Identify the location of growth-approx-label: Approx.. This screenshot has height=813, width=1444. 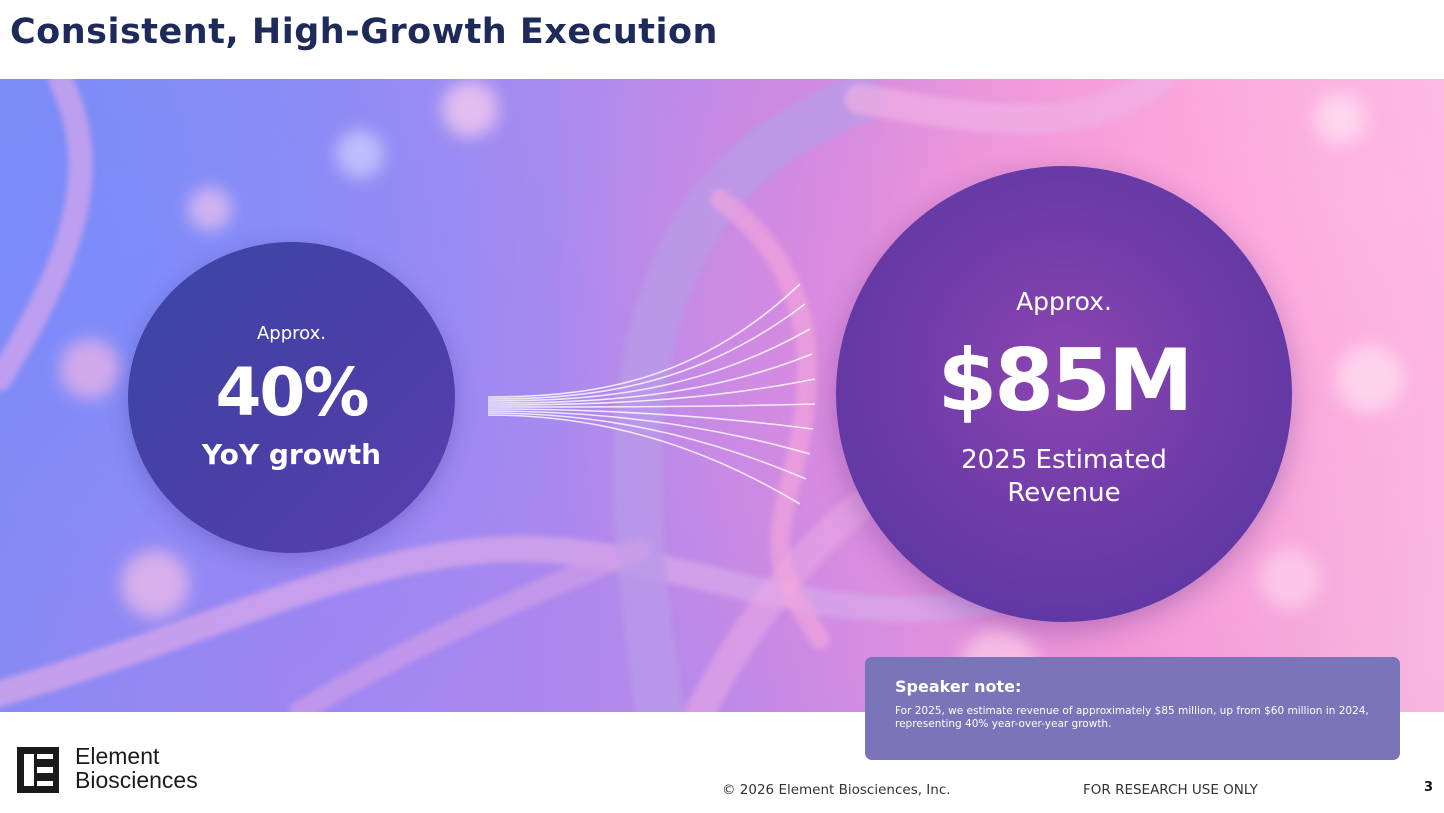
(291, 333).